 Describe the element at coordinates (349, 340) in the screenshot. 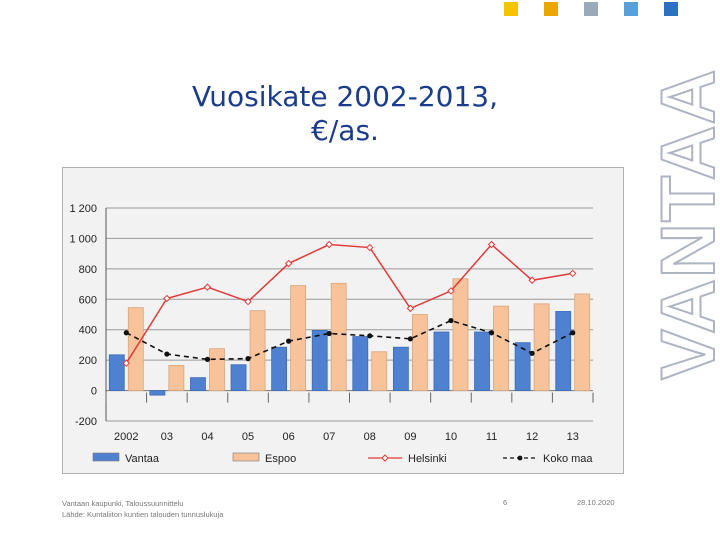

I see `line-koko-maa` at that location.